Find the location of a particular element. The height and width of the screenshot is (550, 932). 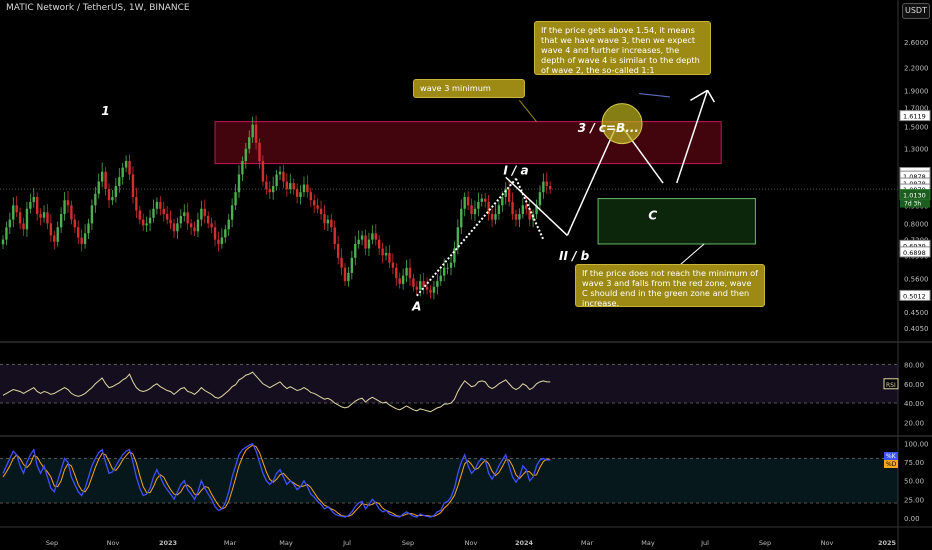

price-tick-label: 1.7000 is located at coordinates (916, 108).